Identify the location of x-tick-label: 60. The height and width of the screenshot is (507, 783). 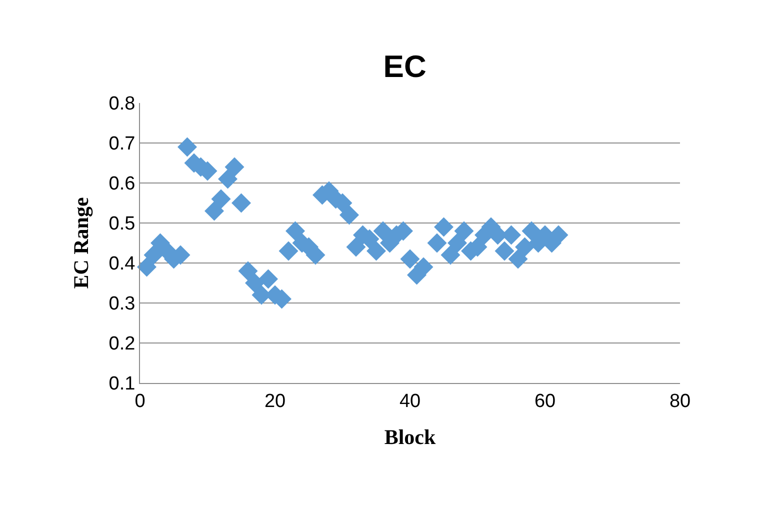
(545, 401).